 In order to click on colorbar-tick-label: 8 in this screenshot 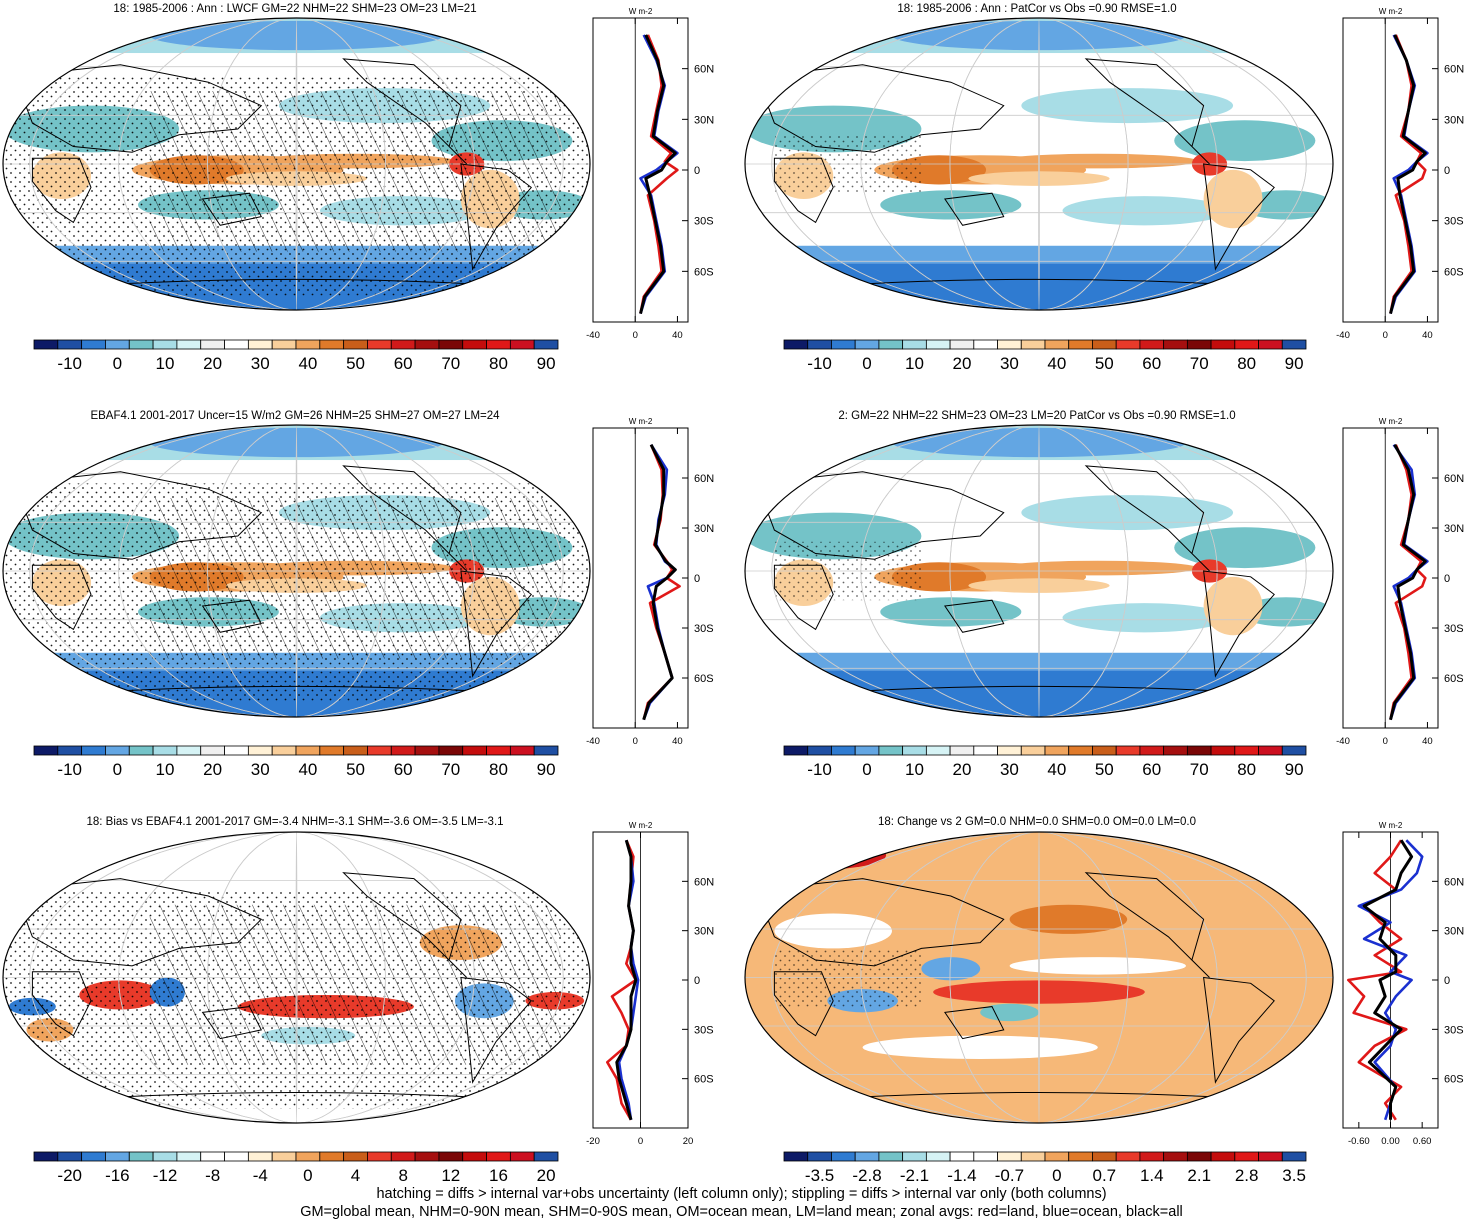, I will do `click(403, 1175)`.